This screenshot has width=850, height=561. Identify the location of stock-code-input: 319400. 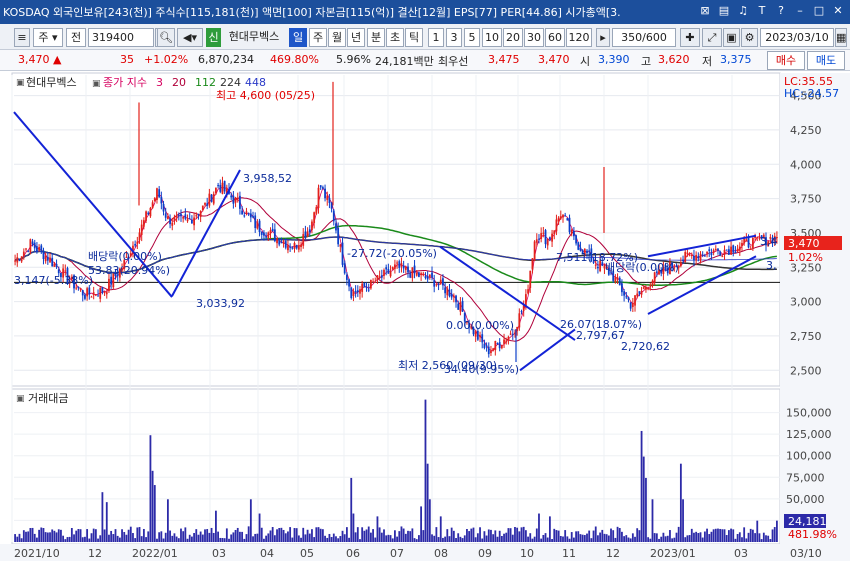
(121, 37).